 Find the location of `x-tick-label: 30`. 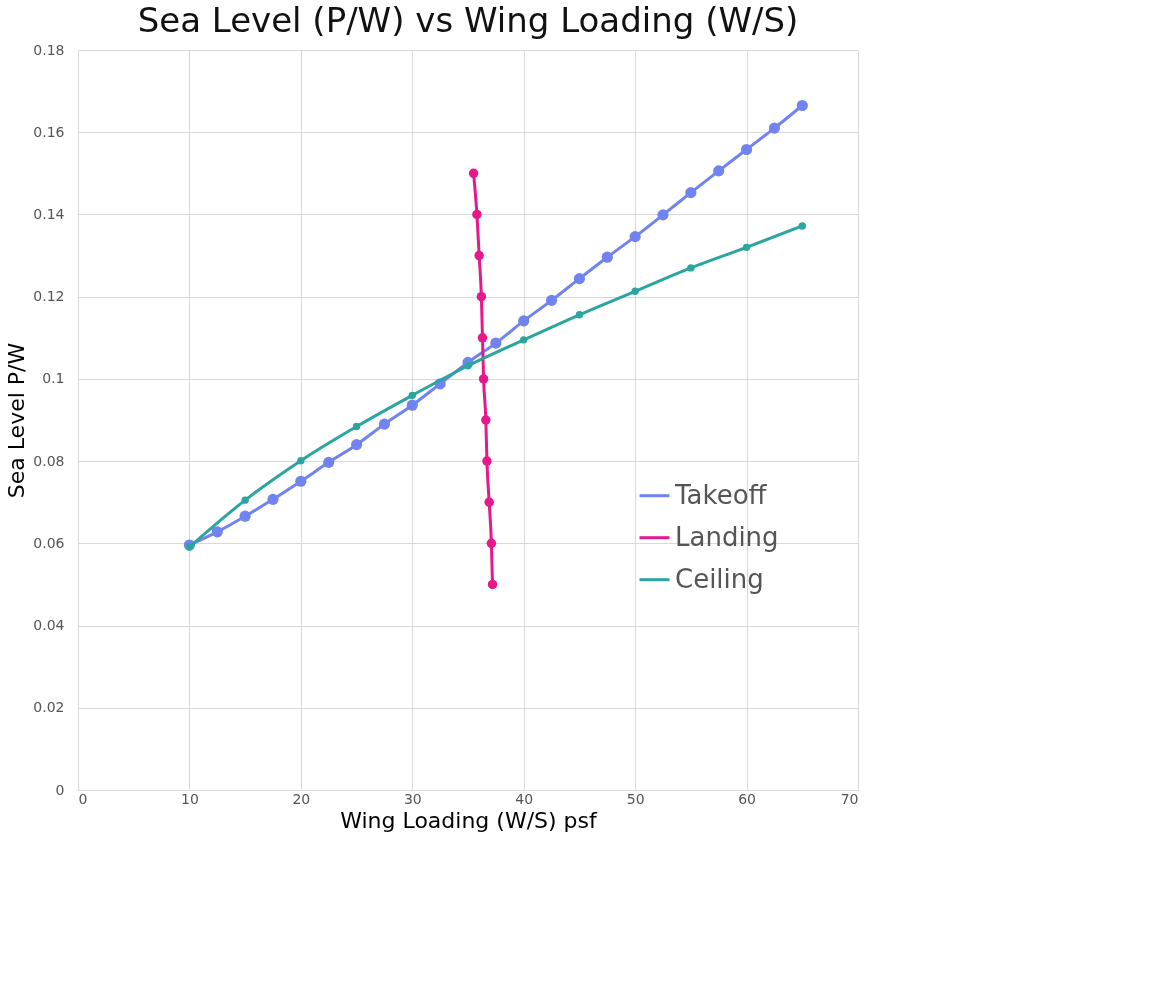

x-tick-label: 30 is located at coordinates (412, 798).